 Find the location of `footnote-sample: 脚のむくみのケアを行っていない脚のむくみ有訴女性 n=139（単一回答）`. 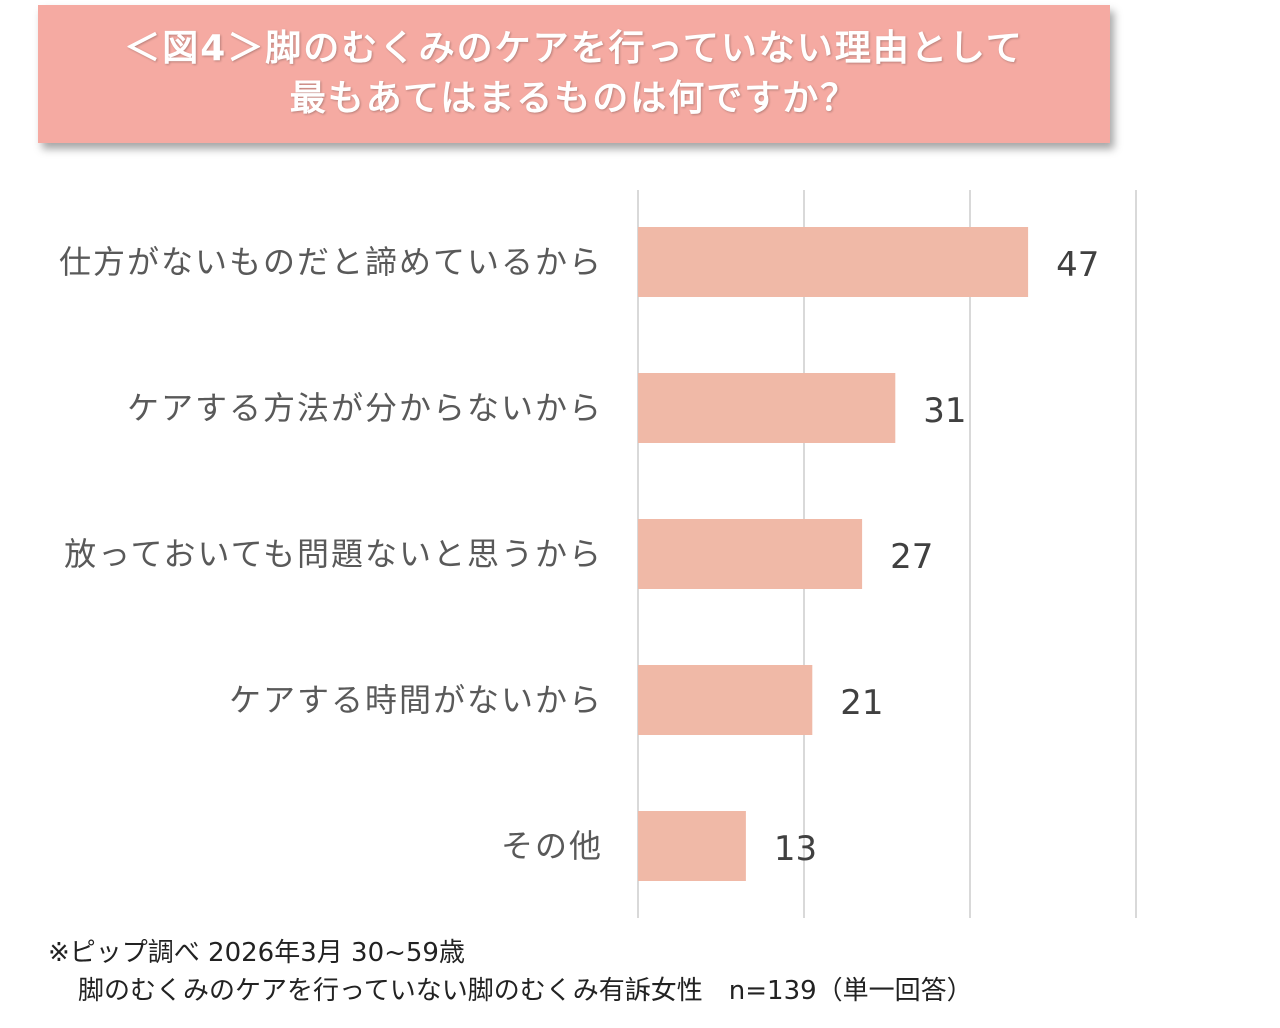

footnote-sample: 脚のむくみのケアを行っていない脚のむくみ有訴女性 n=139（単一回答） is located at coordinates (525, 991).